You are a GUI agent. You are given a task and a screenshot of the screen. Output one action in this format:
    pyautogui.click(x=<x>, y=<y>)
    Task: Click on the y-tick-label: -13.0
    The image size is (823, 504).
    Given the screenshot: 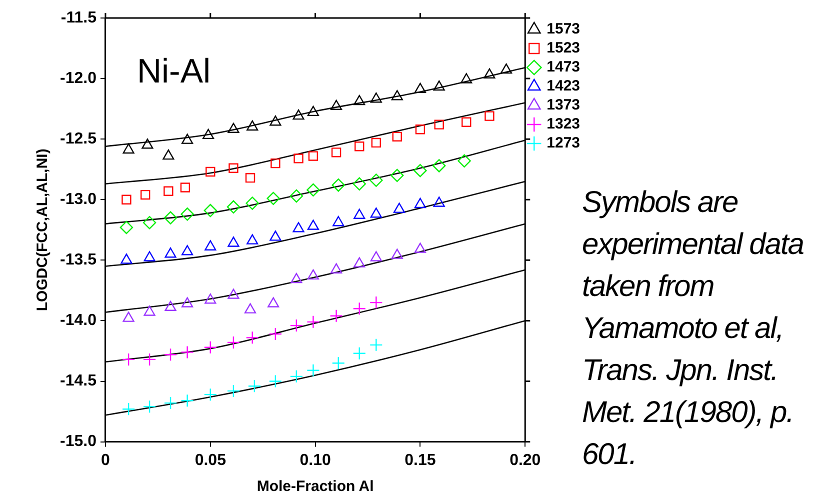 What is the action you would take?
    pyautogui.click(x=78, y=199)
    